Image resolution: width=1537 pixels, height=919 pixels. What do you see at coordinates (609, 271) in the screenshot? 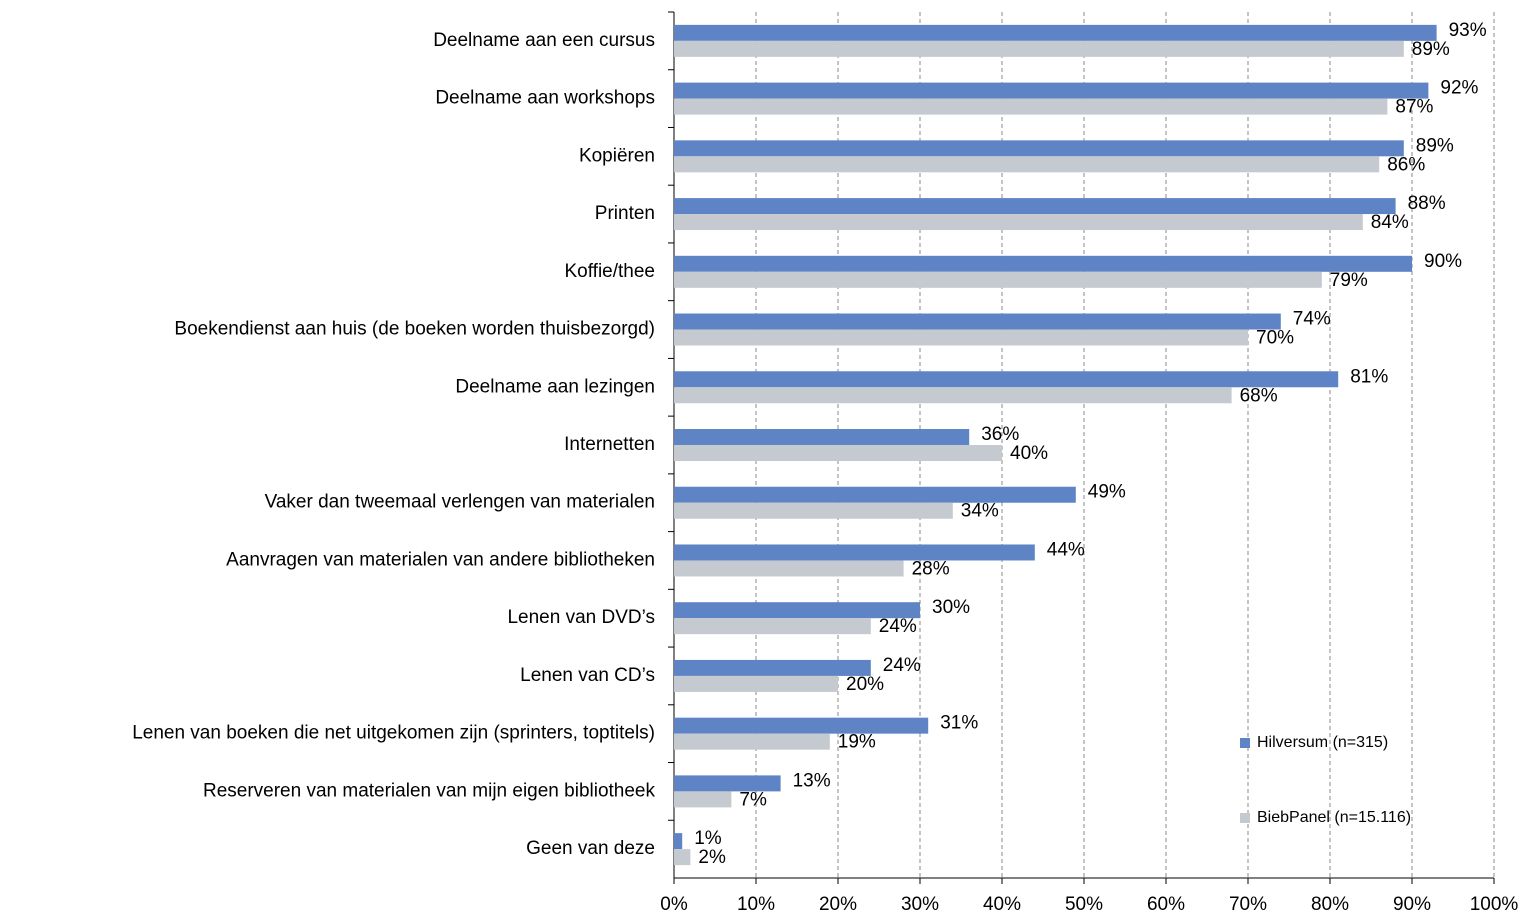
I see `y-tick-label: Koffie/thee` at bounding box center [609, 271].